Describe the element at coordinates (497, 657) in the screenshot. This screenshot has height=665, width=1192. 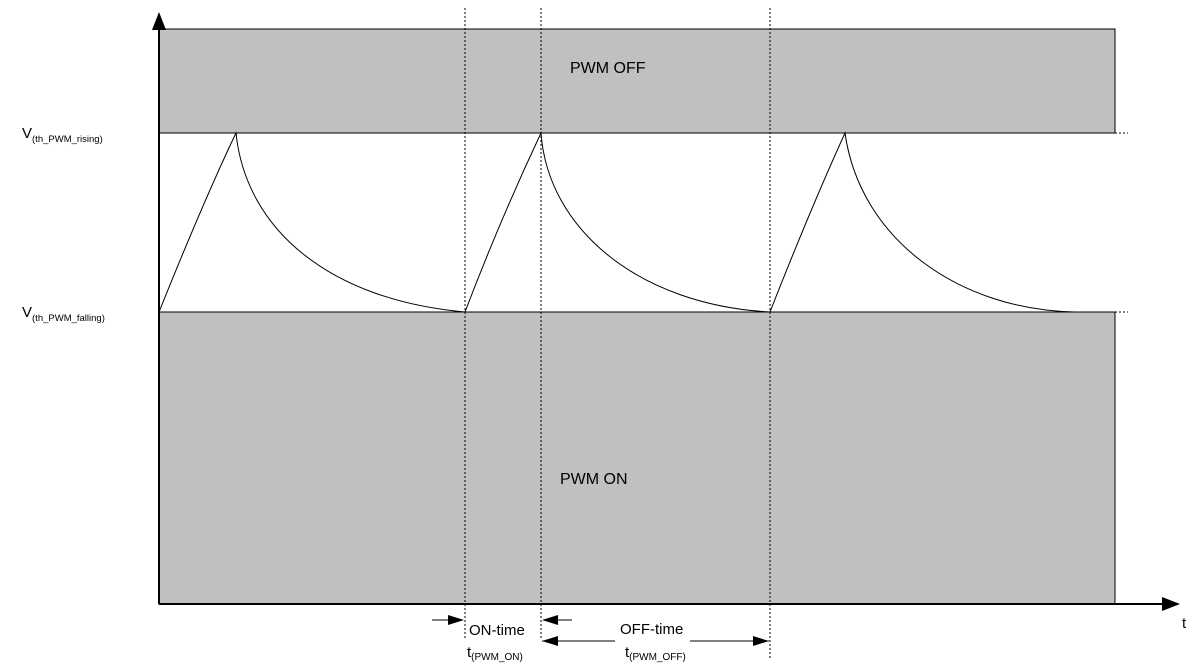
I see `on-time-subscript: (PWM_ON)` at that location.